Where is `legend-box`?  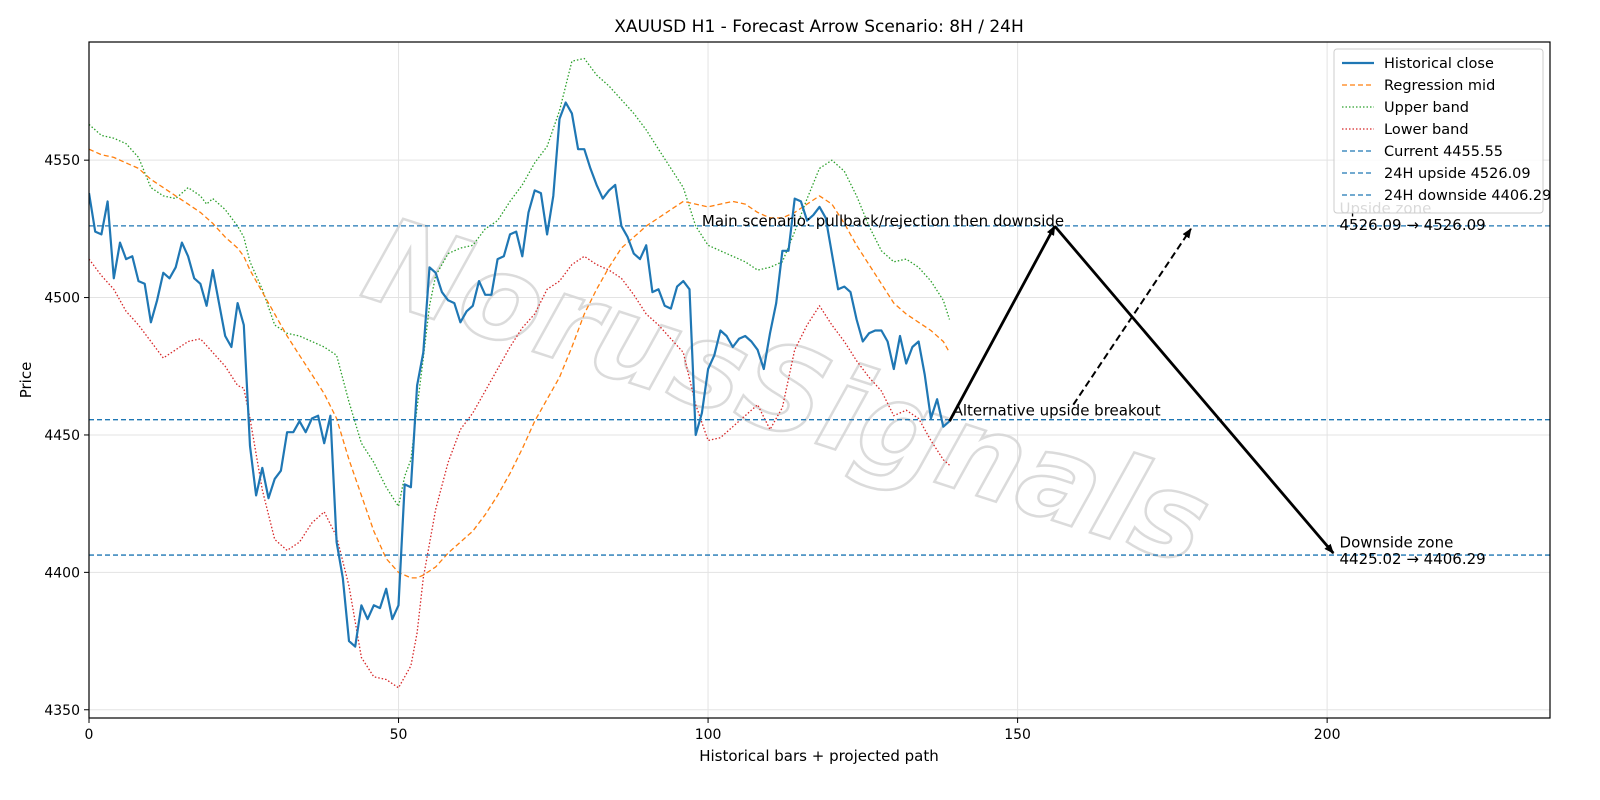
legend-box is located at coordinates (1438, 131).